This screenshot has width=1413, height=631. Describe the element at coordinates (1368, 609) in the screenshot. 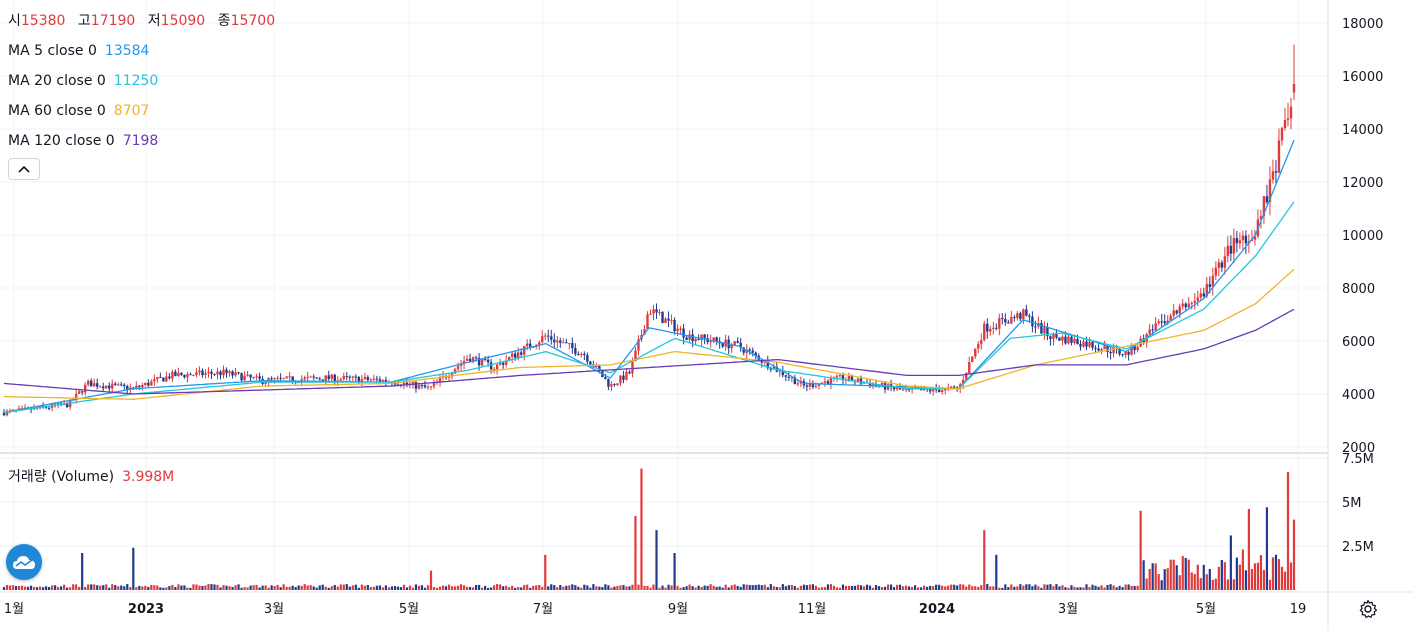

I see `gear-icon` at that location.